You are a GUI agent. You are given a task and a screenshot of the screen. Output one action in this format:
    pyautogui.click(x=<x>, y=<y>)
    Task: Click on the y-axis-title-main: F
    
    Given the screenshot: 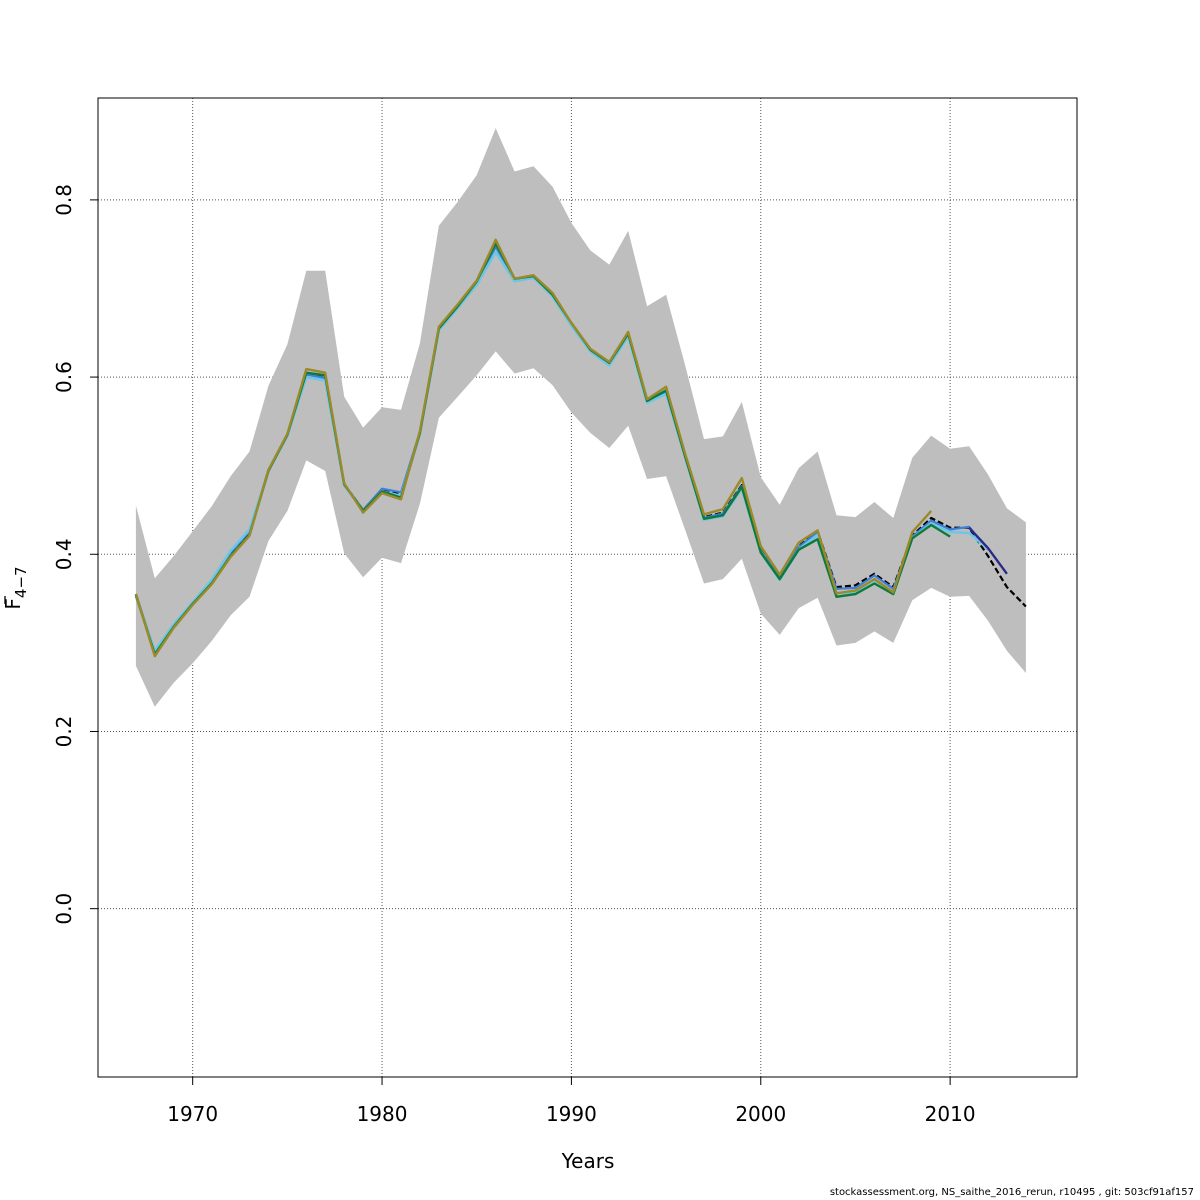 What is the action you would take?
    pyautogui.click(x=13, y=604)
    